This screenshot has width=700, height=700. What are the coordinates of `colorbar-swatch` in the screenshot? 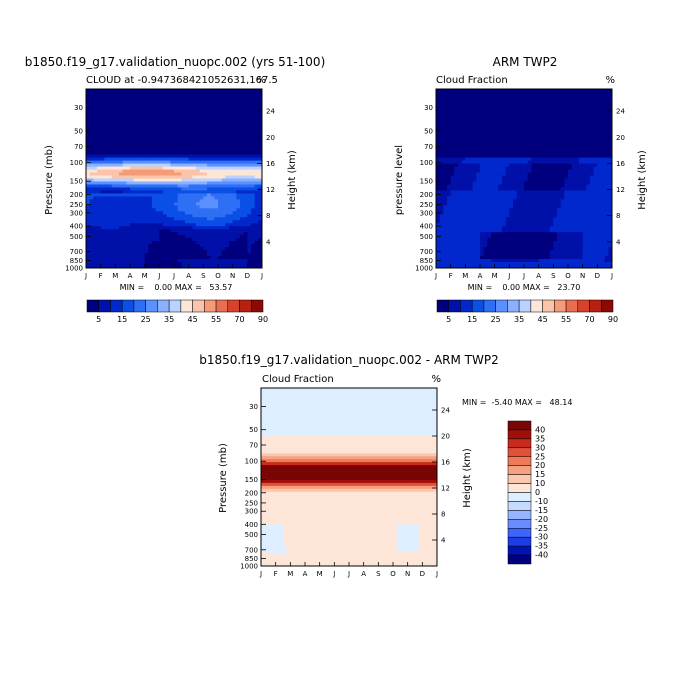 It's located at (104, 306).